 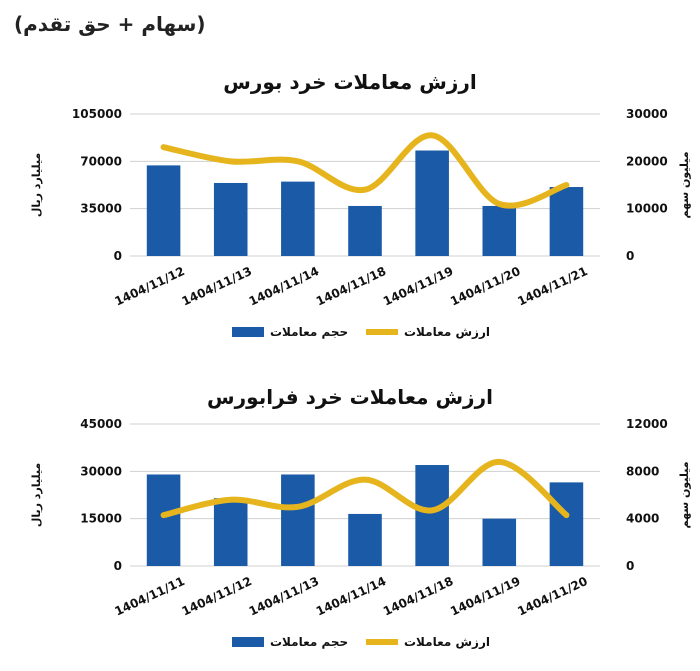 What do you see at coordinates (552, 286) in the screenshot?
I see `x-tick-label: 1404/11/21` at bounding box center [552, 286].